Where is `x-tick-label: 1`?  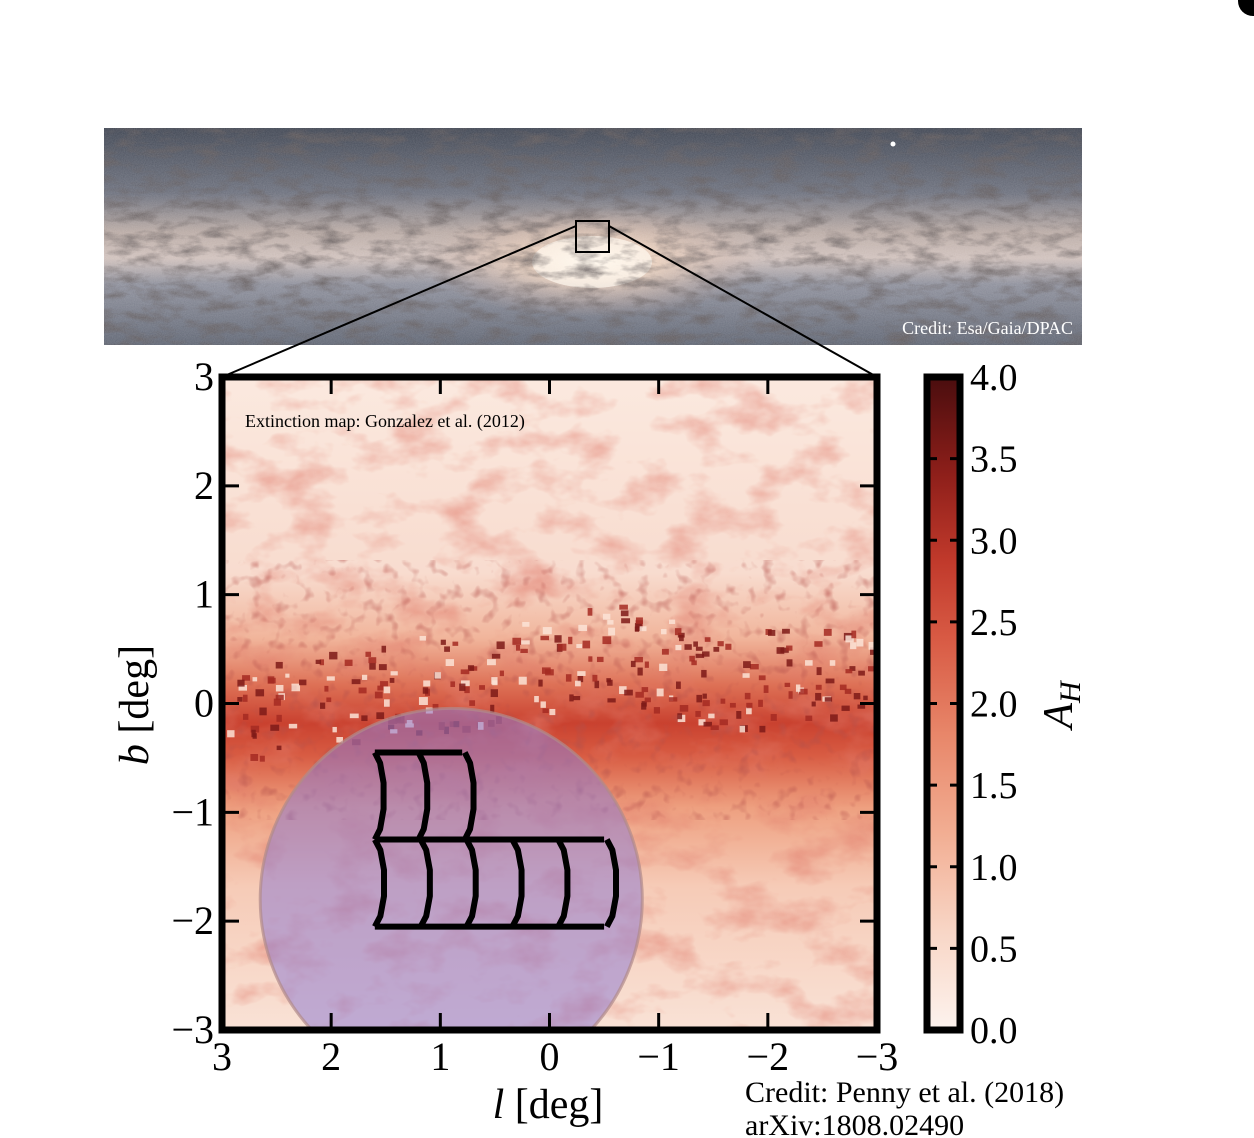
x-tick-label: 1 is located at coordinates (440, 1056).